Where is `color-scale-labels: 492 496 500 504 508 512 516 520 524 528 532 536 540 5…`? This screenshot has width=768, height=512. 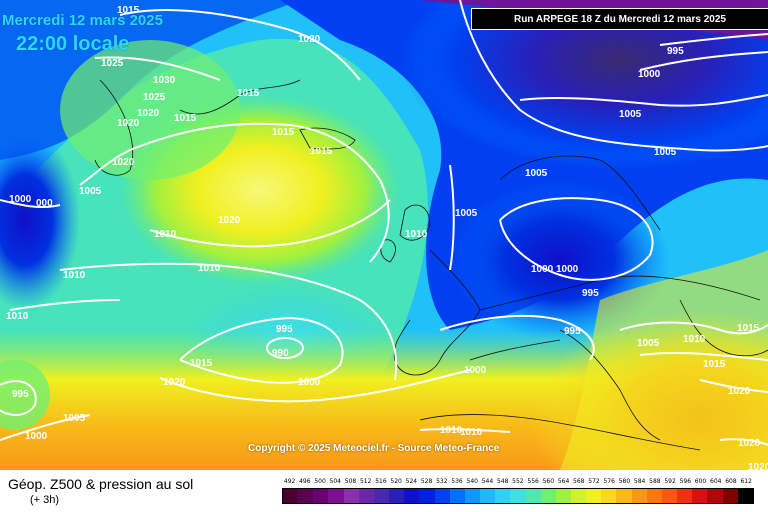 color-scale-labels: 492 496 500 504 508 512 516 520 524 528 532 536 540 5… is located at coordinates (518, 483).